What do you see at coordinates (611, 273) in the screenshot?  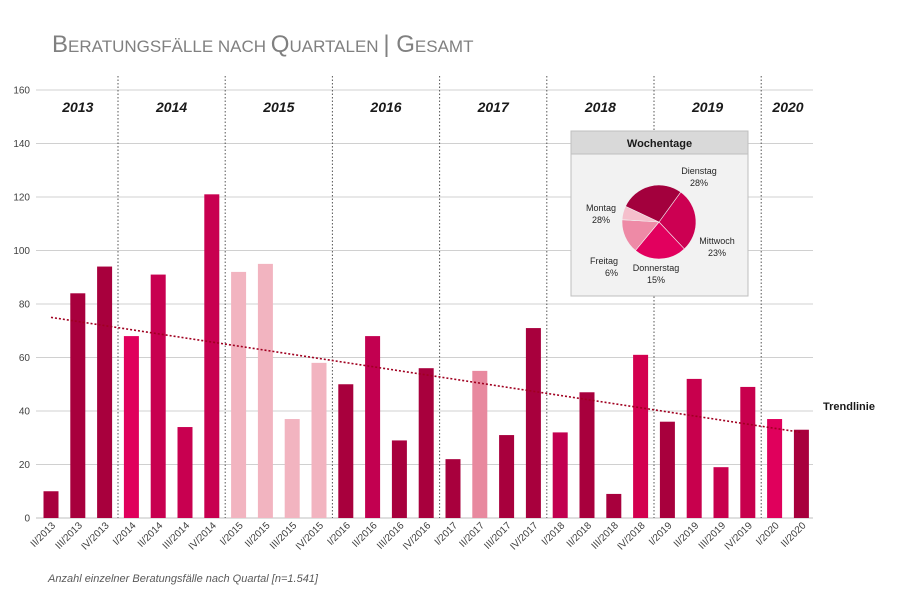 I see `pie-pct-freitag: 6%` at bounding box center [611, 273].